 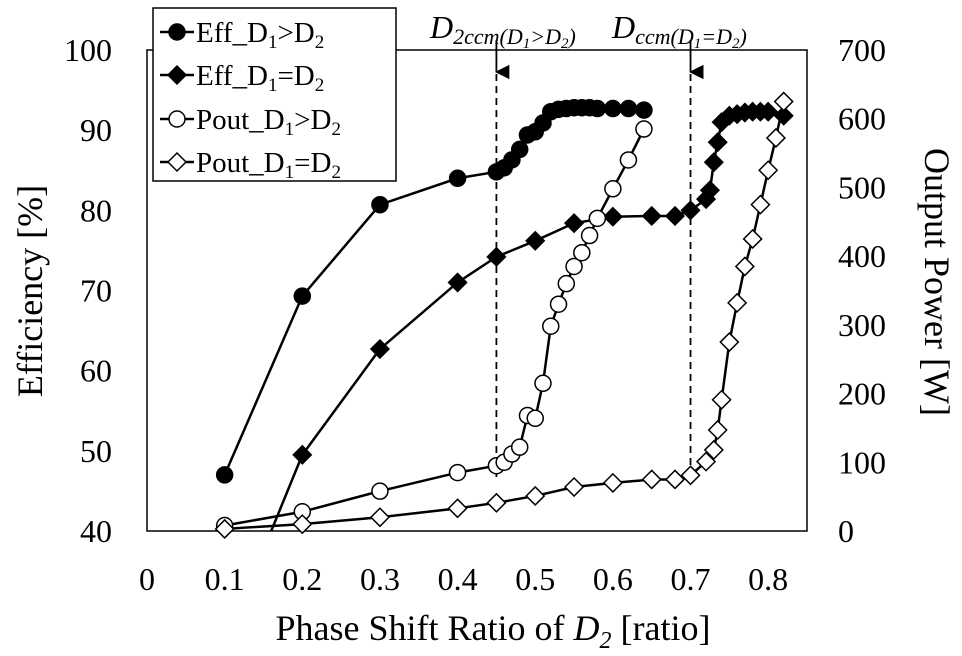 I want to click on legend-label: Pout_D1>D2, so click(x=268, y=122).